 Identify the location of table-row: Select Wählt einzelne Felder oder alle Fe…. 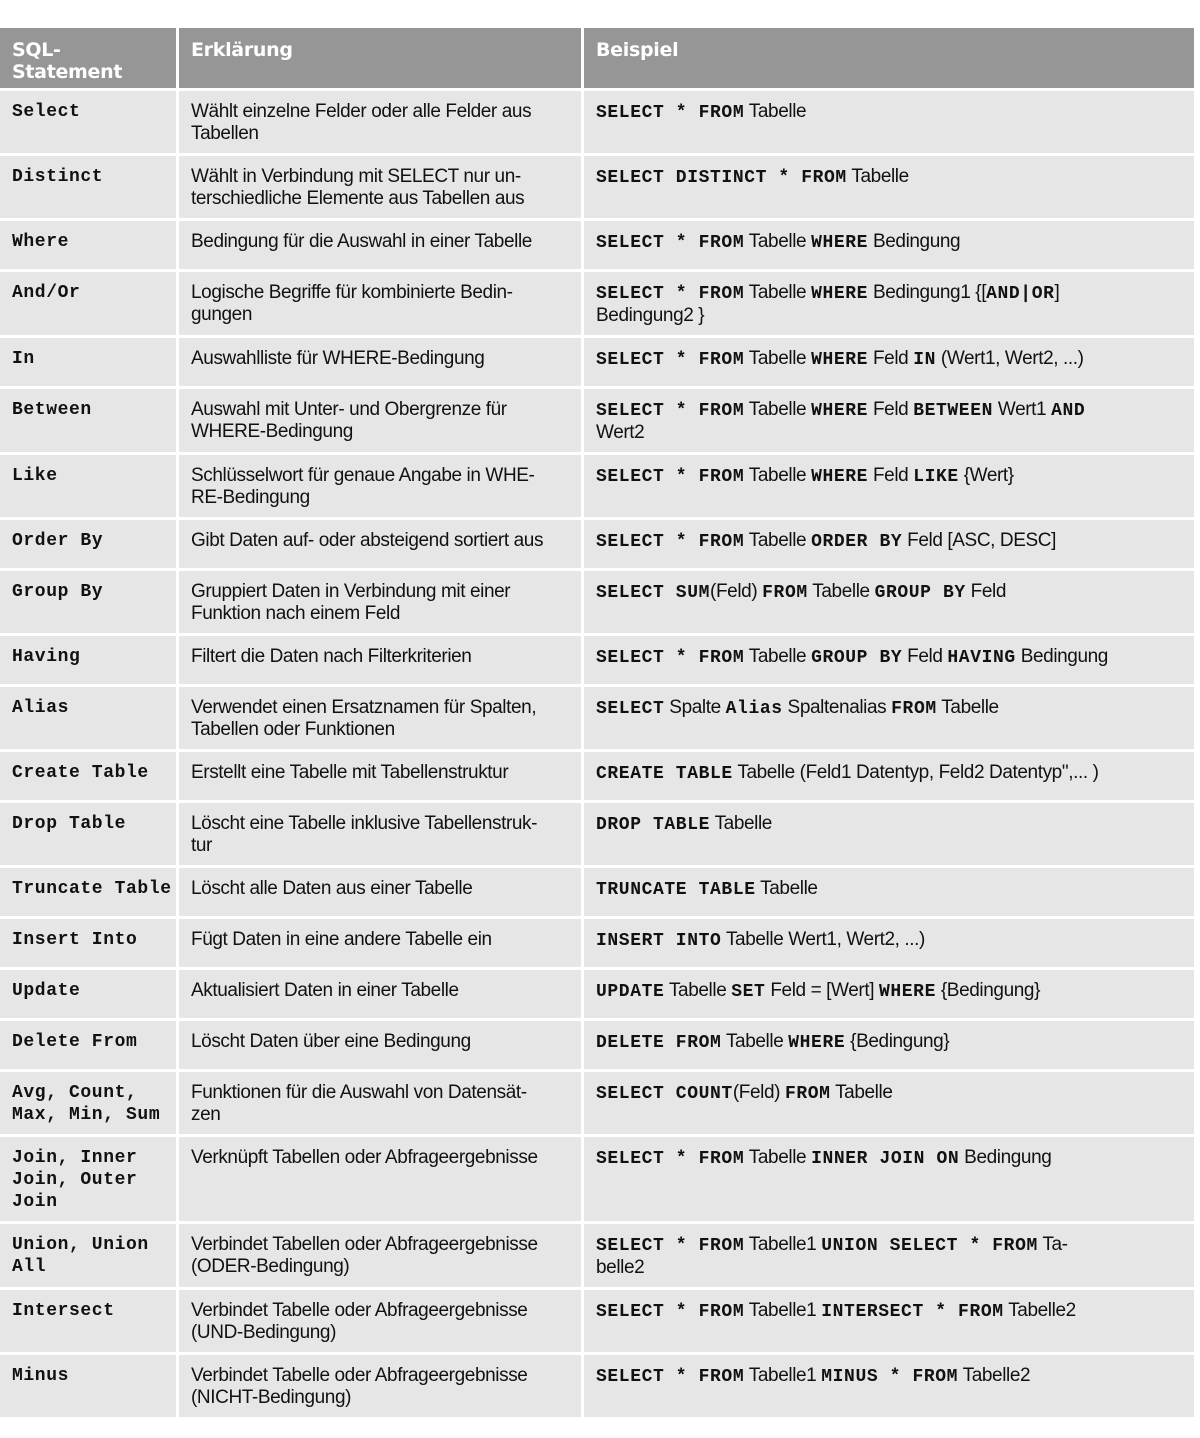
(597, 122).